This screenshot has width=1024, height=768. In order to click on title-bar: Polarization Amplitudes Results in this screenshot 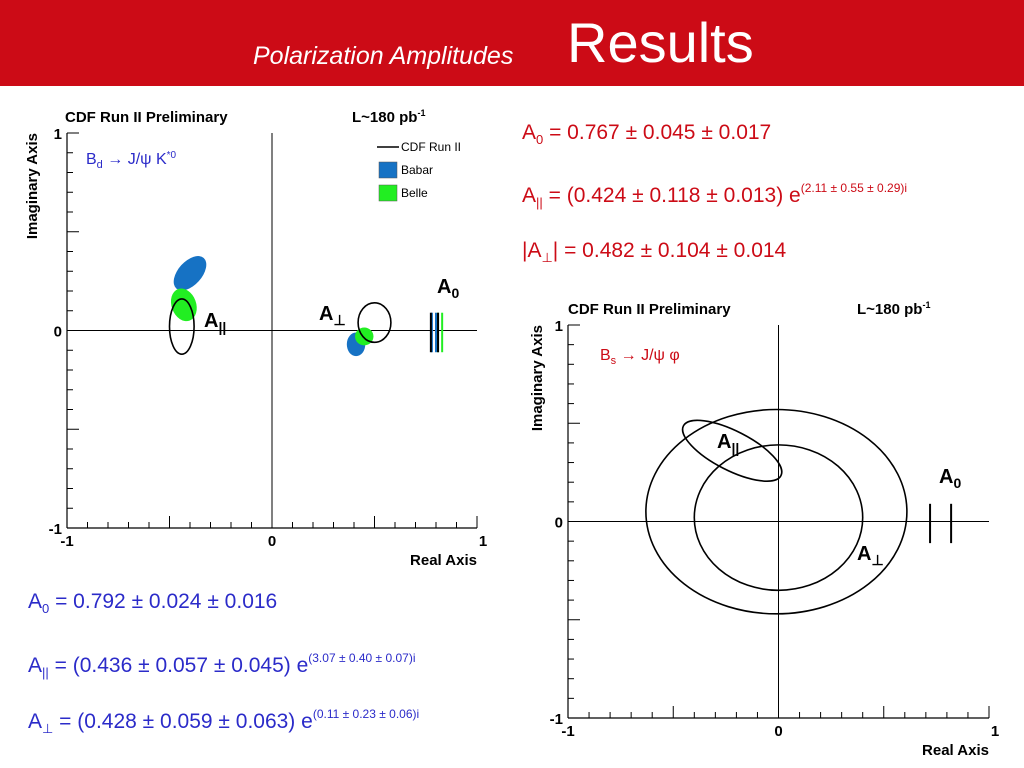, I will do `click(512, 43)`.